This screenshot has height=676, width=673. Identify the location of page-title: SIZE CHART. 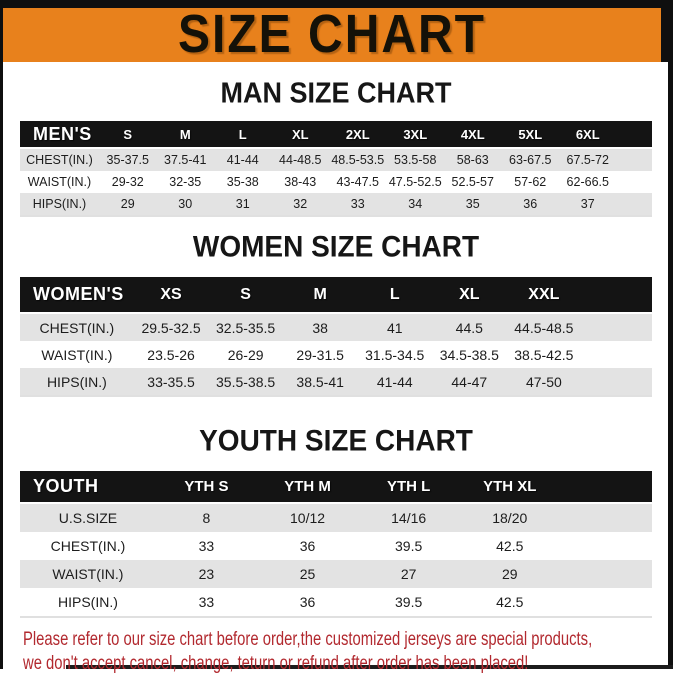
(332, 34).